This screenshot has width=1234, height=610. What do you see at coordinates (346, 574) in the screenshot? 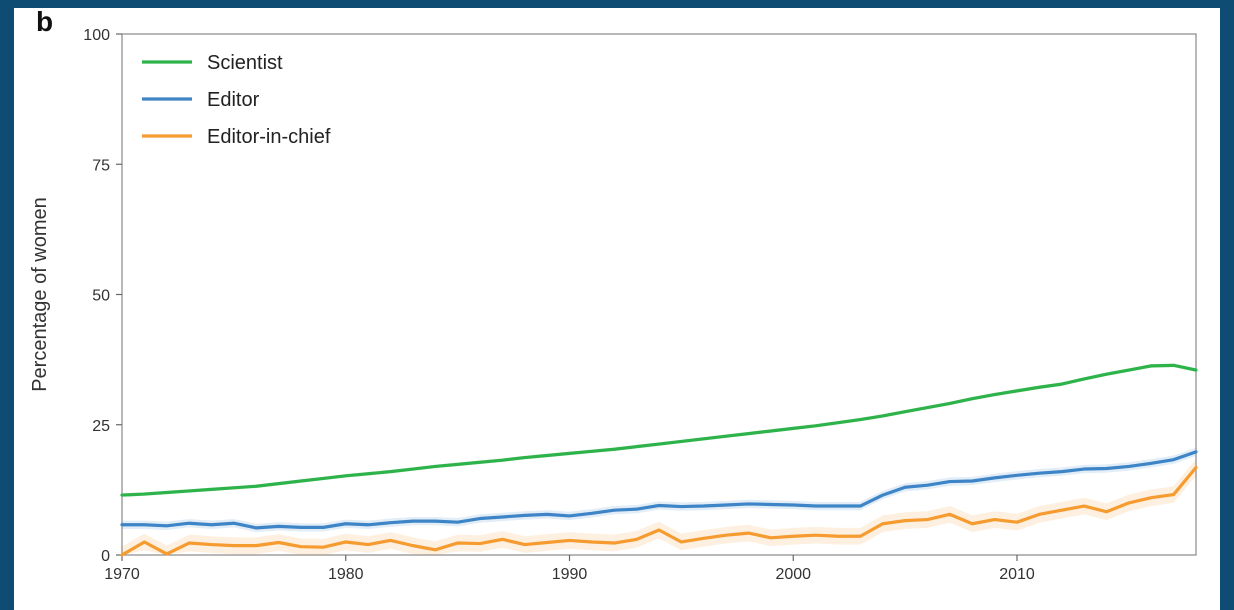
I see `x-tick-label: 1980` at bounding box center [346, 574].